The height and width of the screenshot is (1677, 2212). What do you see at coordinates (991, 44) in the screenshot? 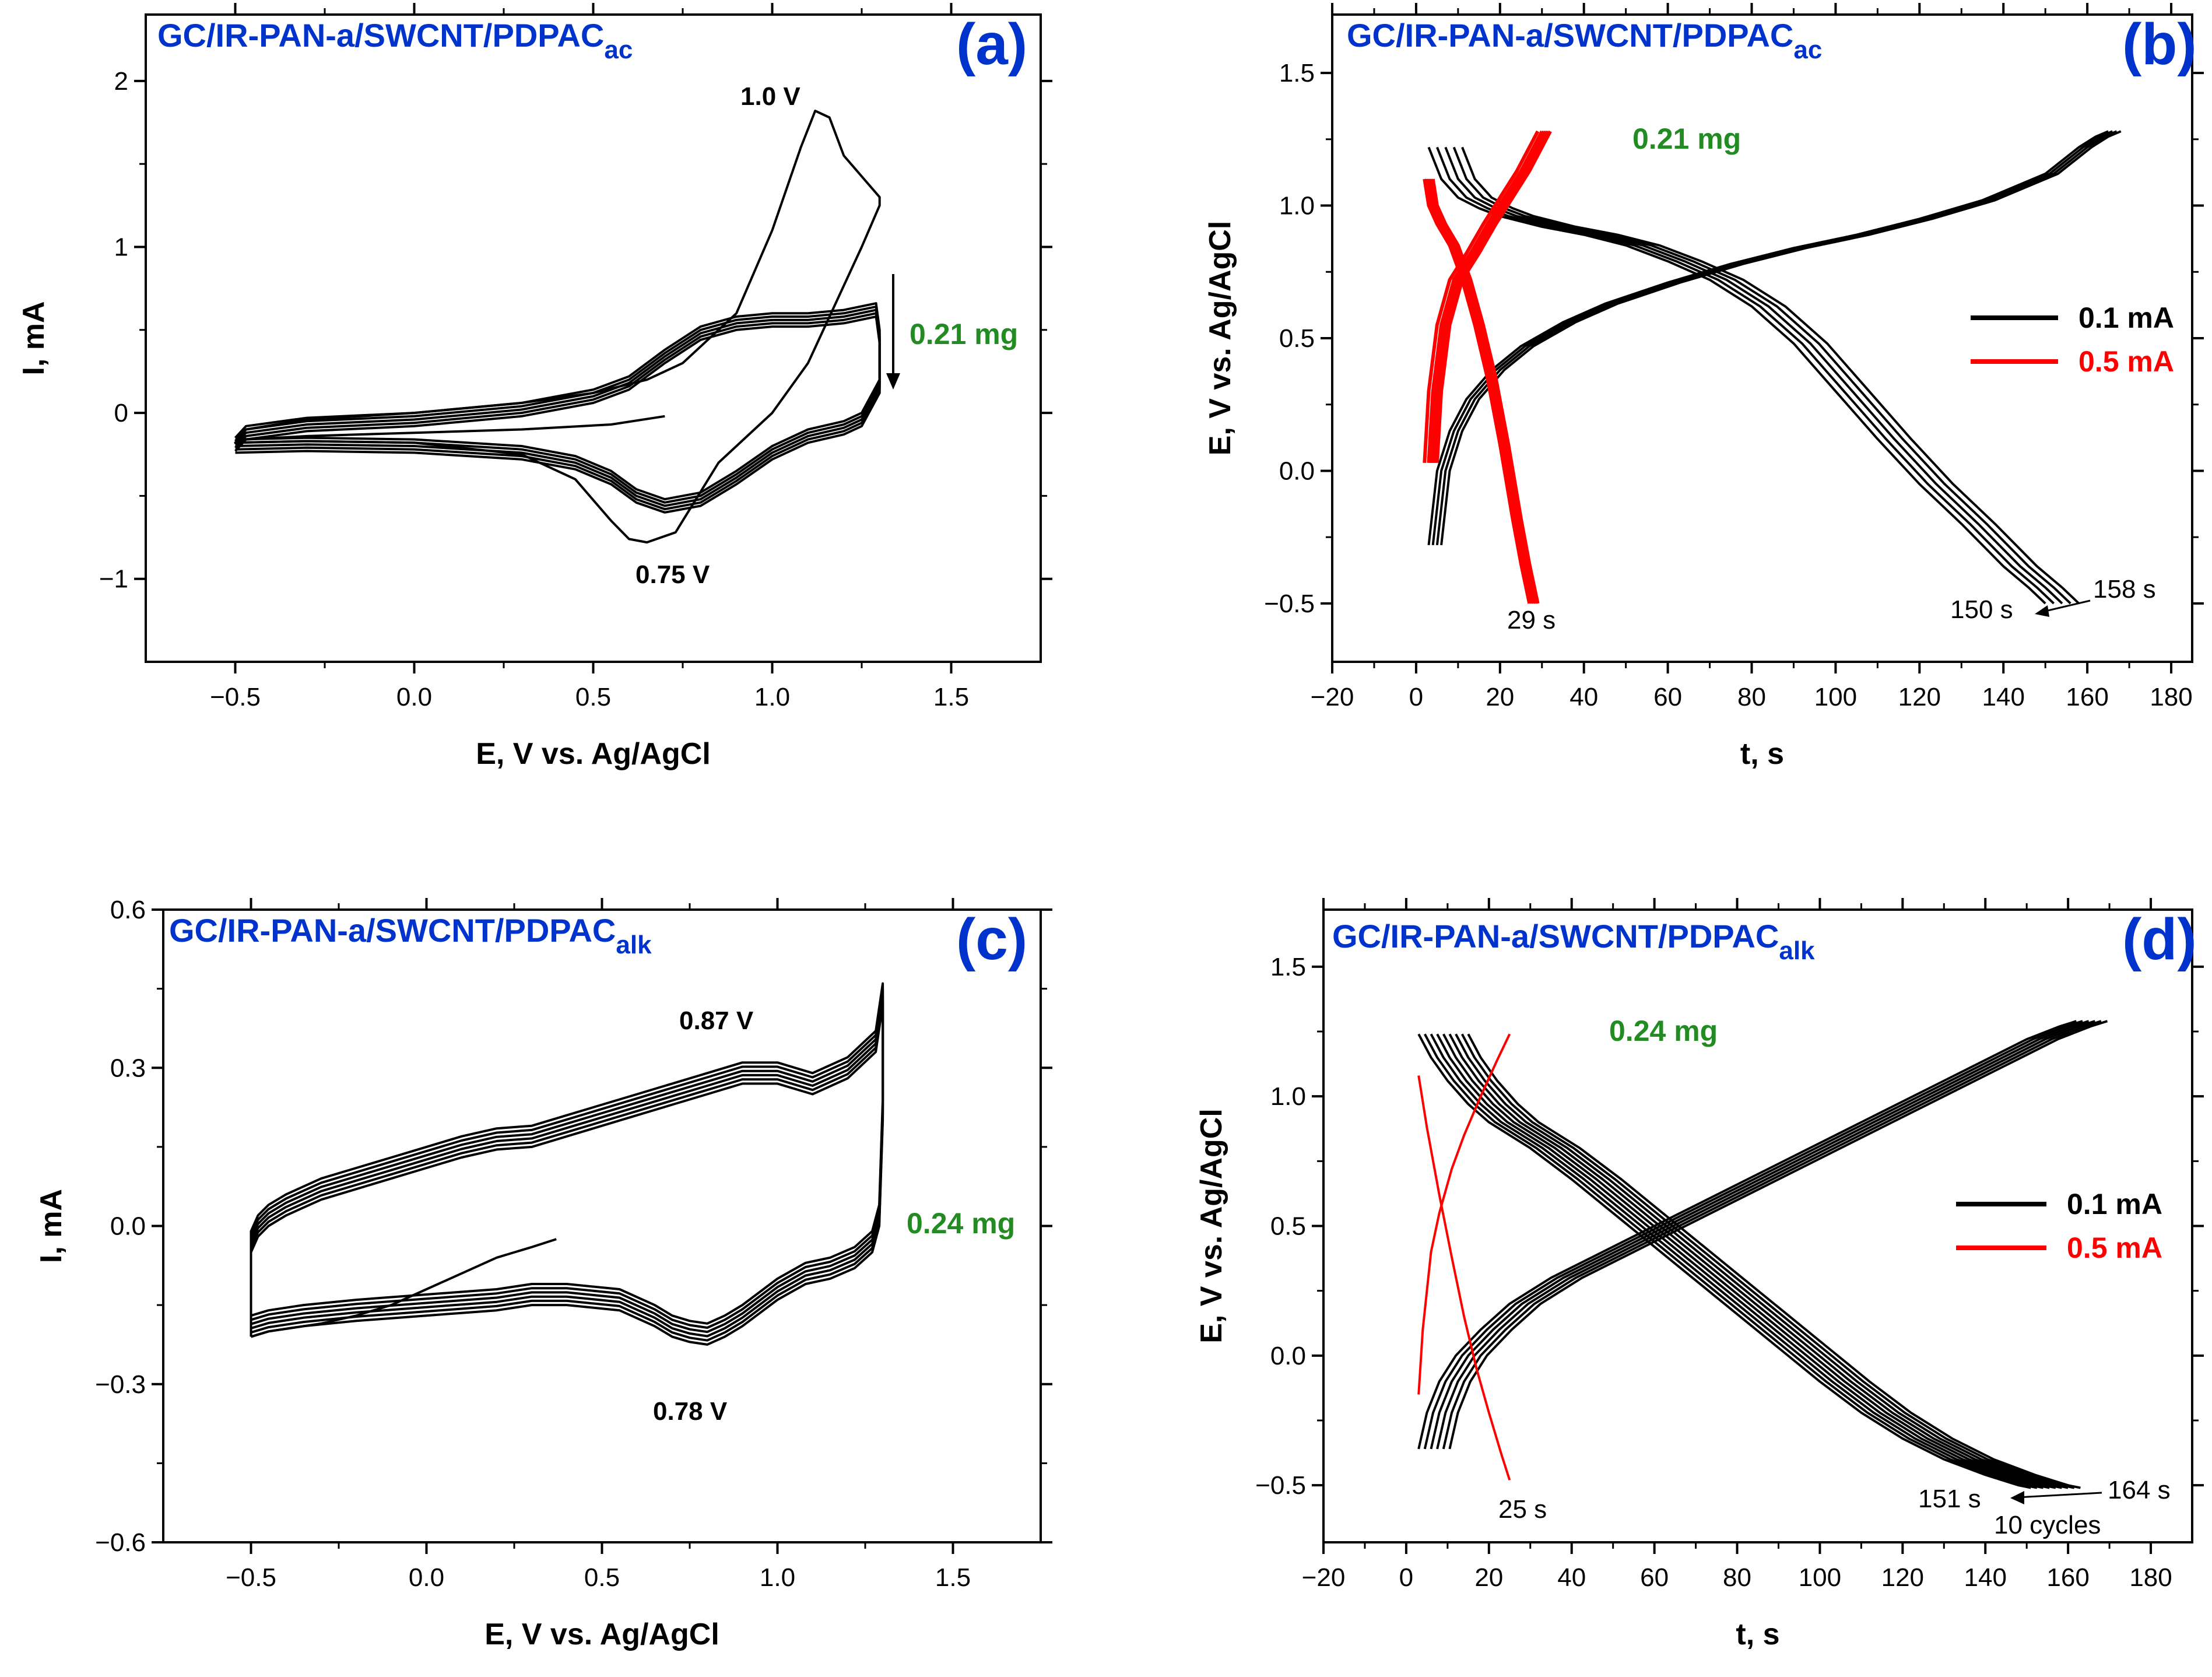
I see `panel-a-label: (a)` at bounding box center [991, 44].